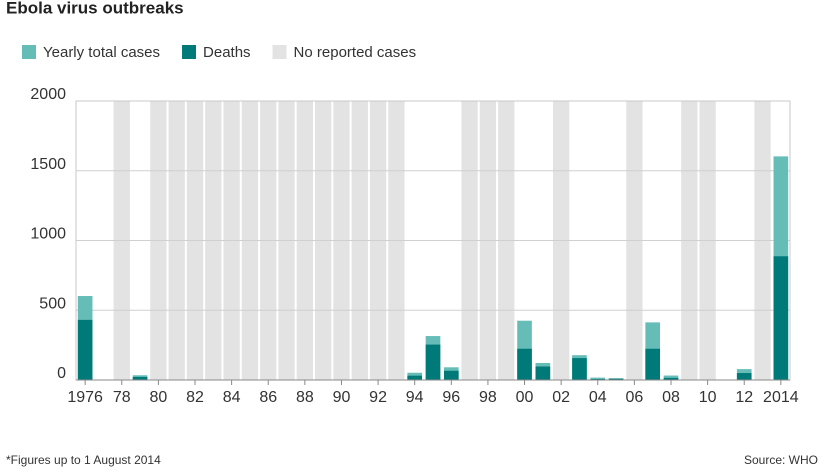  I want to click on chart-title: Ebola virus outbreaks, so click(95, 8).